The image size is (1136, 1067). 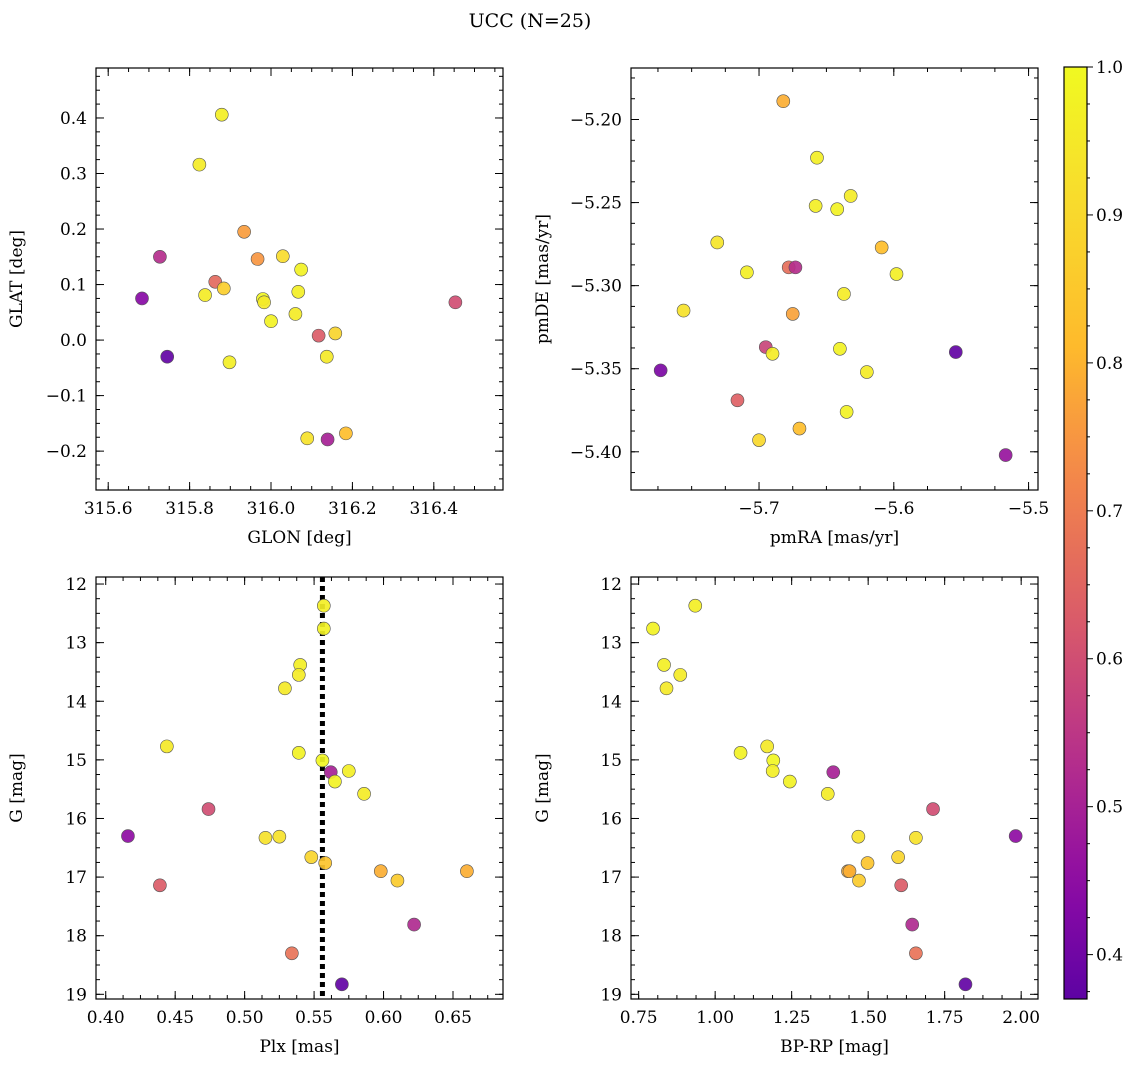 What do you see at coordinates (17, 787) in the screenshot?
I see `y-axis-label: G [mag]` at bounding box center [17, 787].